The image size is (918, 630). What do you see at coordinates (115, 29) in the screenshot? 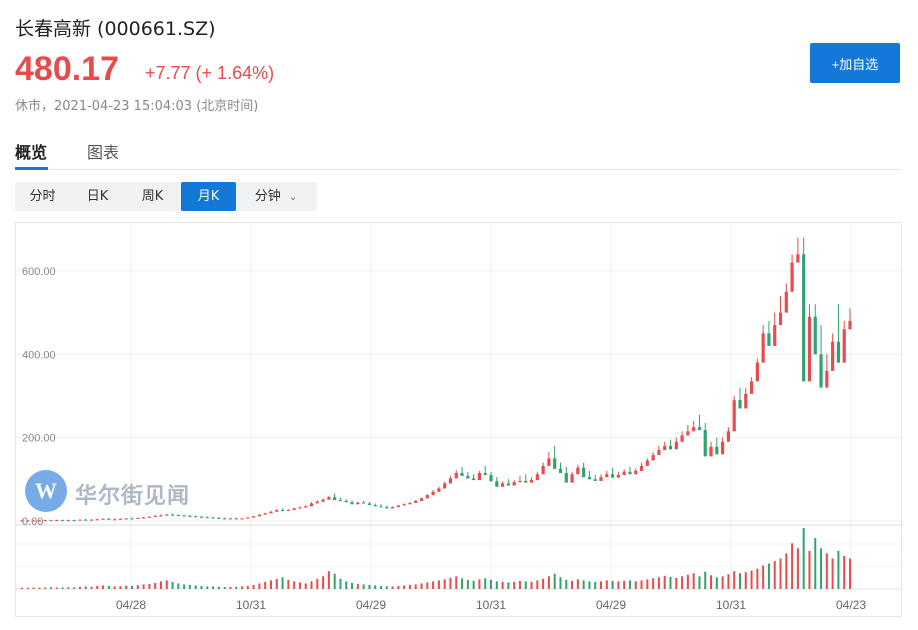
I see `stock-title: 长春高新 (000661.SZ)` at bounding box center [115, 29].